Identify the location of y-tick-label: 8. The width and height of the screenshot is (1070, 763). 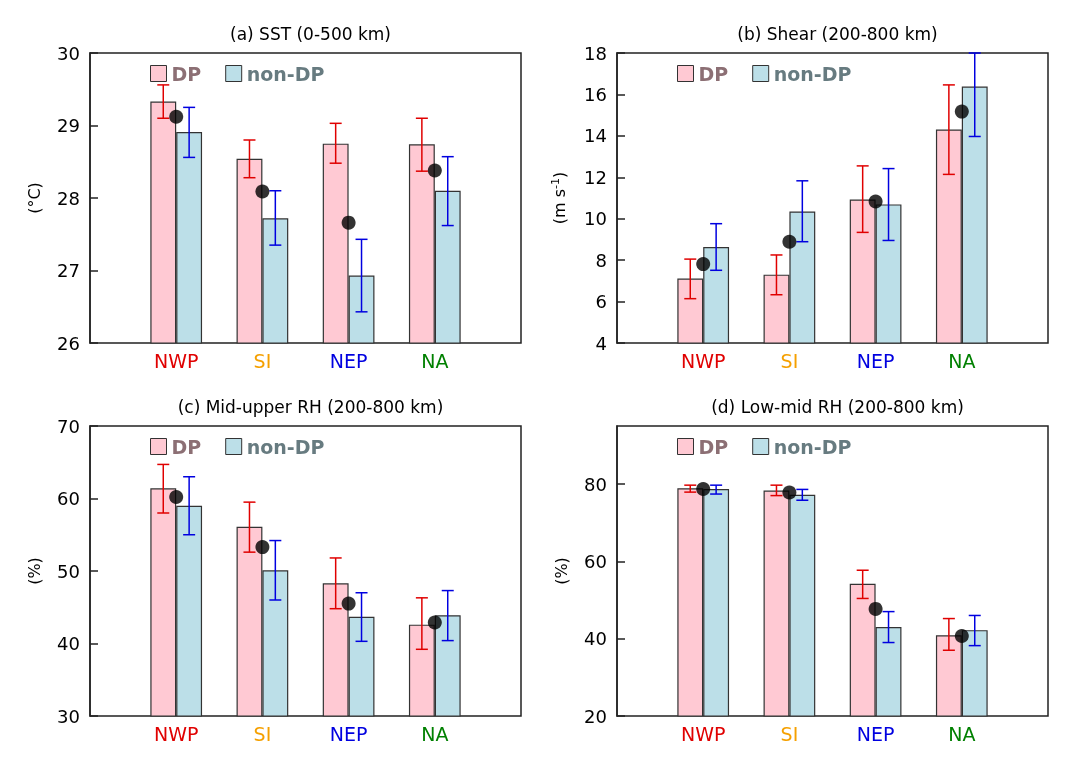
(601, 260).